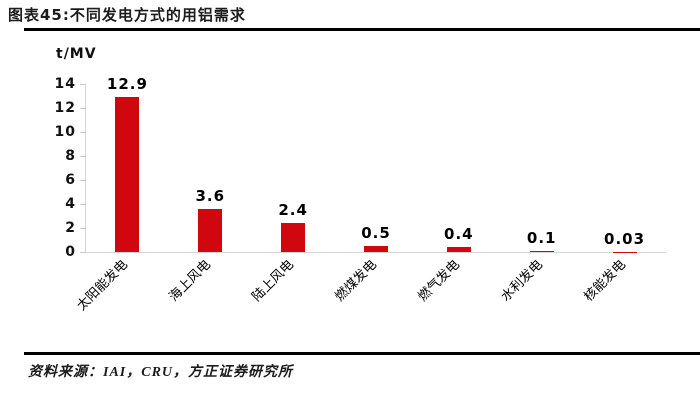 This screenshot has height=404, width=700. What do you see at coordinates (65, 108) in the screenshot?
I see `y-tick-label: 12` at bounding box center [65, 108].